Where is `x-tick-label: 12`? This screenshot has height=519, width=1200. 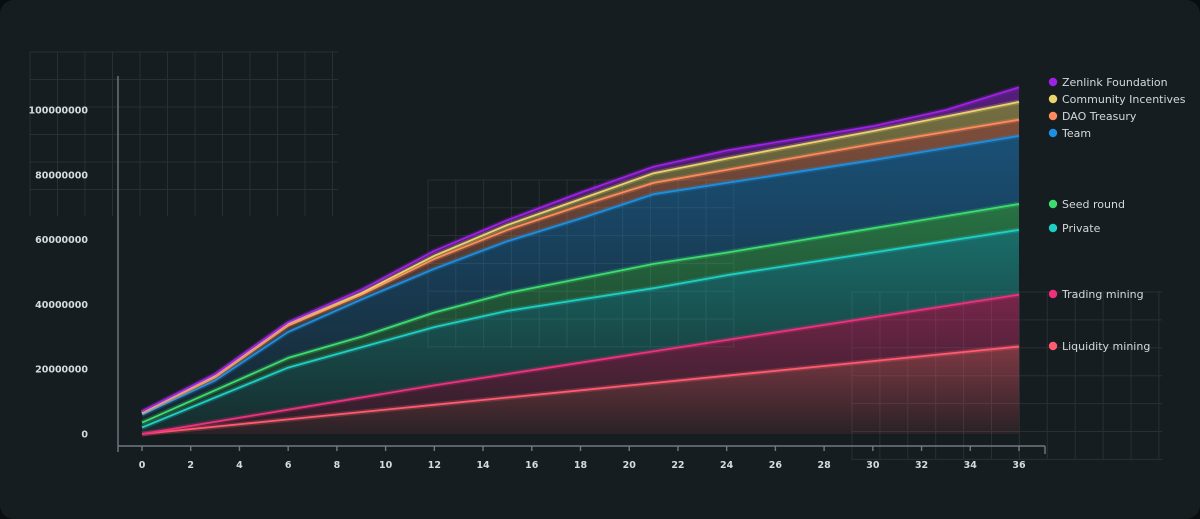
x-tick-label: 12 is located at coordinates (434, 465).